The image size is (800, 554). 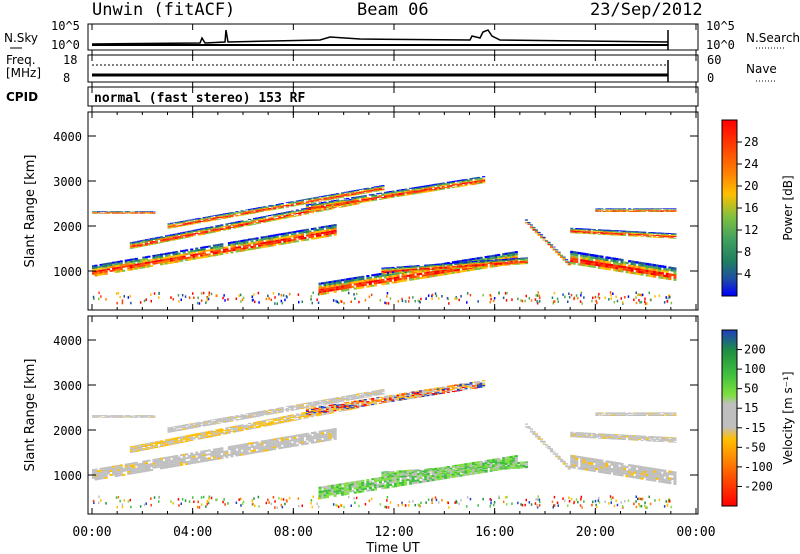 I want to click on nave-tick-bottom: 0, so click(x=710, y=78).